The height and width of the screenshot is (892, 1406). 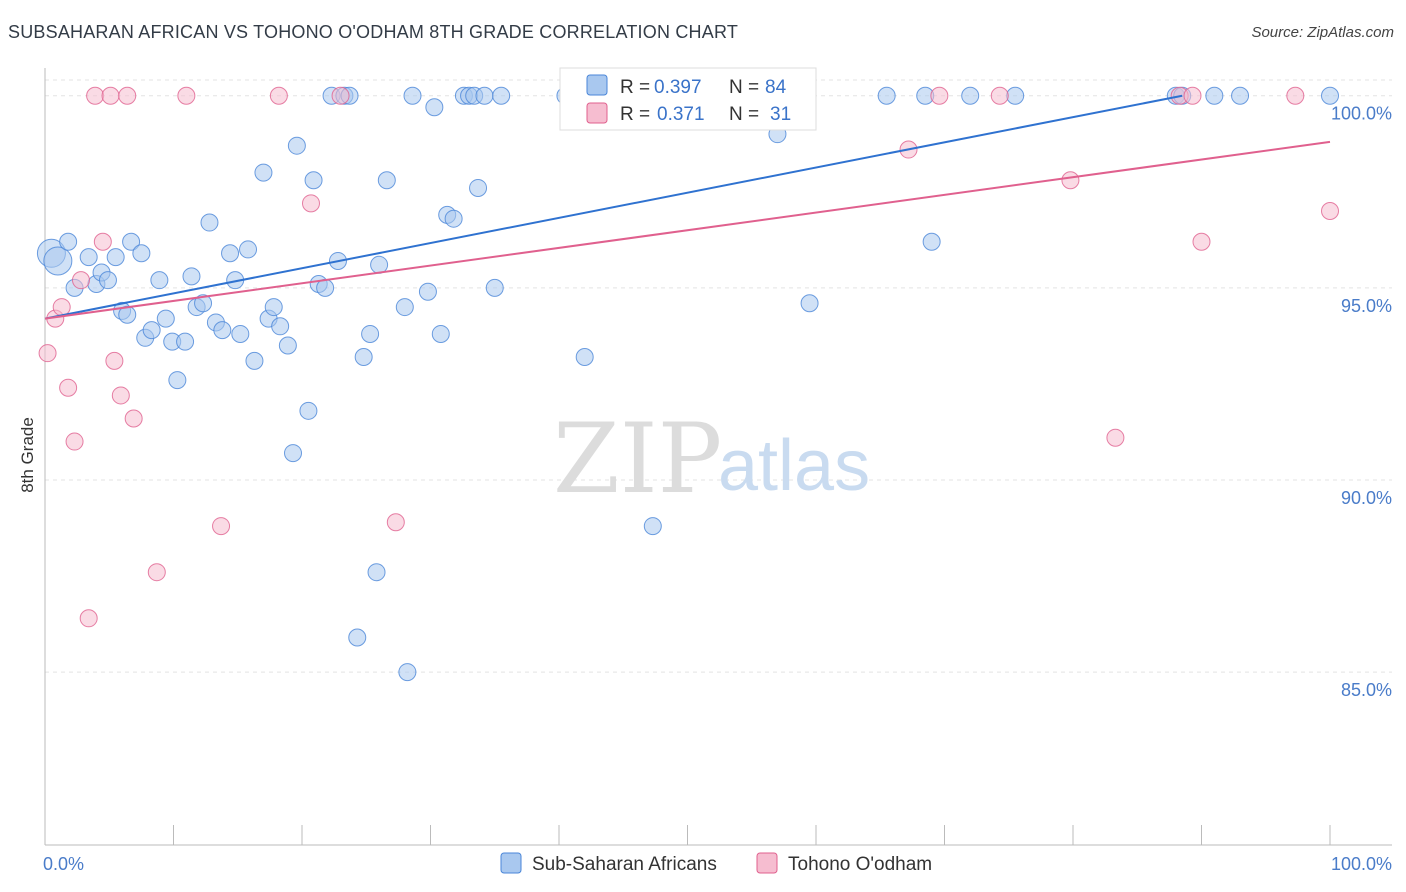 What do you see at coordinates (1361, 864) in the screenshot?
I see `x-tick-label-1: 100.0%` at bounding box center [1361, 864].